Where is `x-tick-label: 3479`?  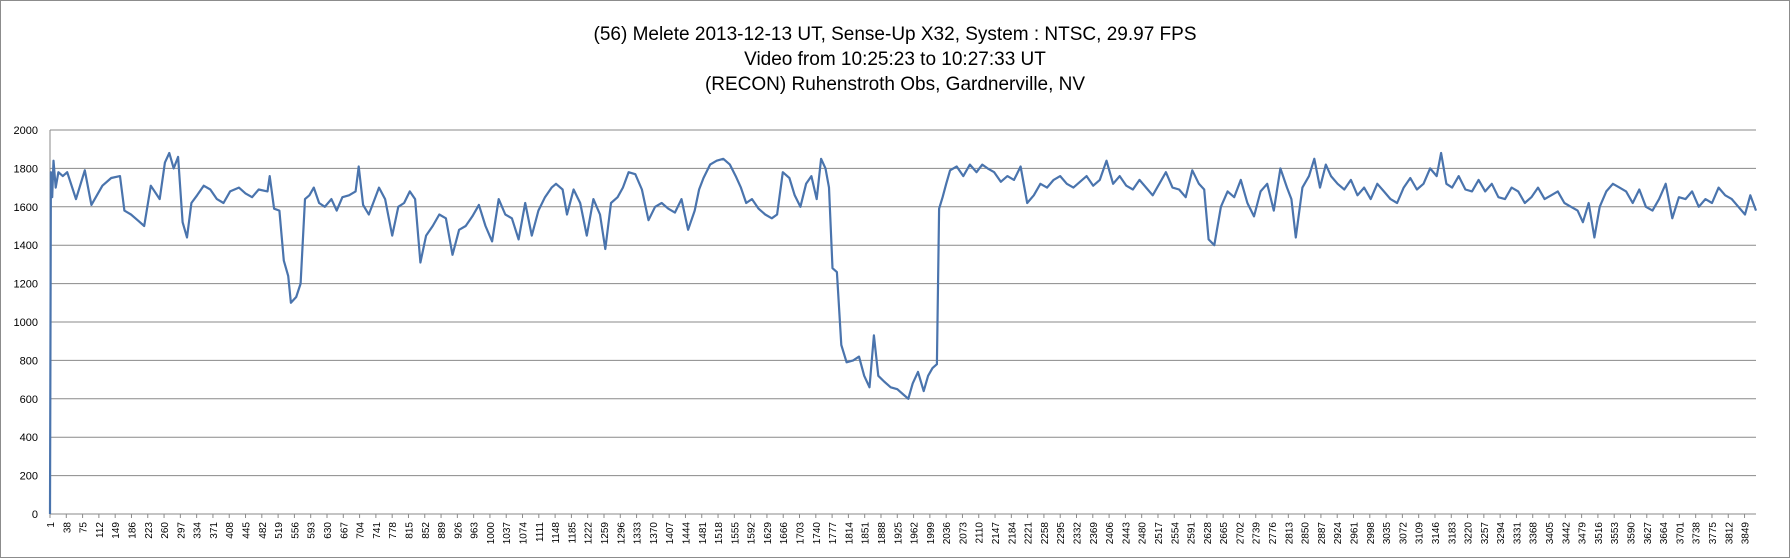 x-tick-label: 3479 is located at coordinates (1583, 533).